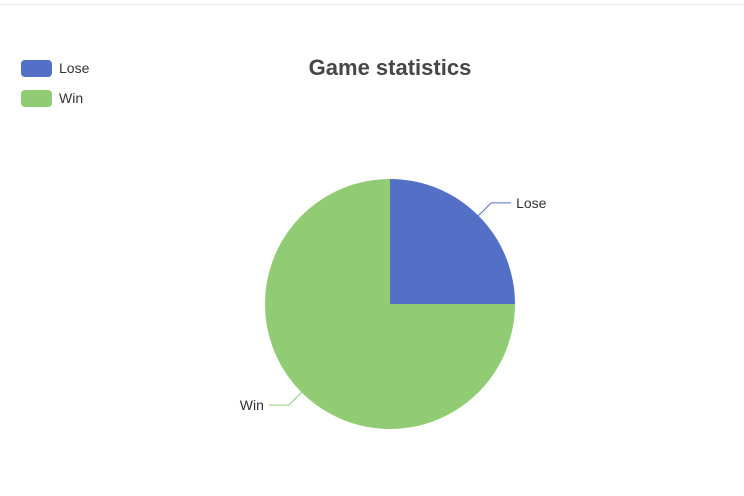  What do you see at coordinates (55, 98) in the screenshot?
I see `legend-item-win: Win` at bounding box center [55, 98].